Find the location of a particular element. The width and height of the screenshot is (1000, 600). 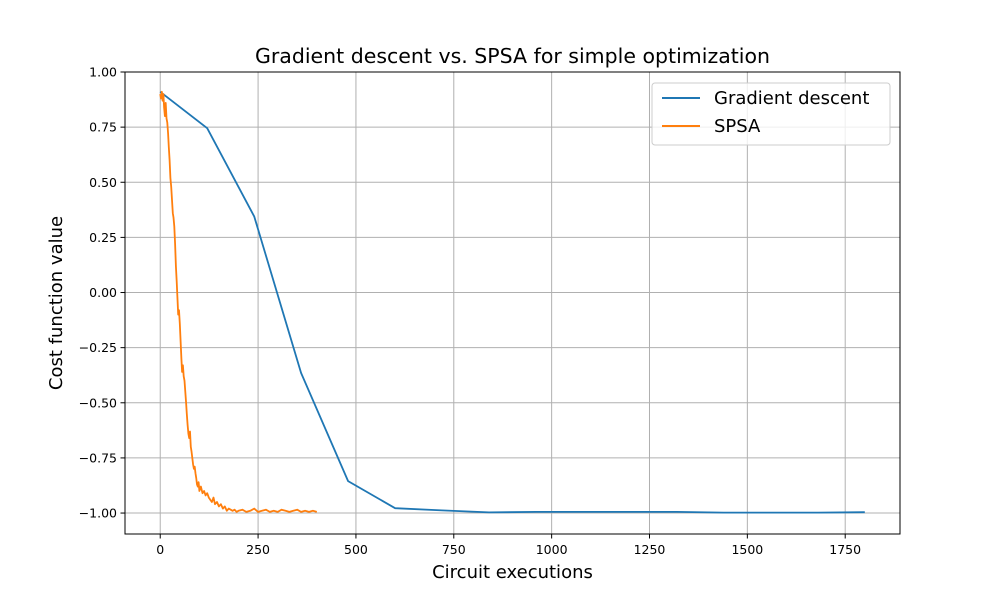

y-axis-label: Cost function value is located at coordinates (56, 303).